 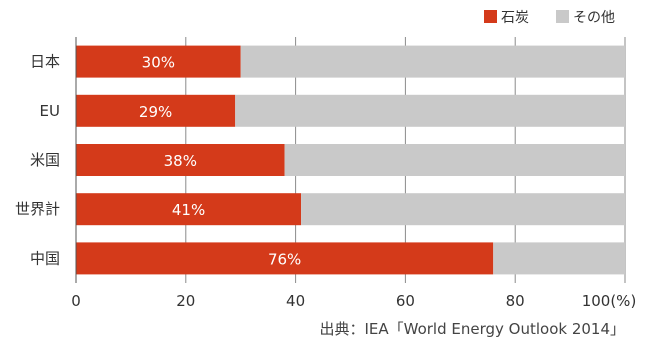 I want to click on legend-label-other: その他, so click(x=594, y=18).